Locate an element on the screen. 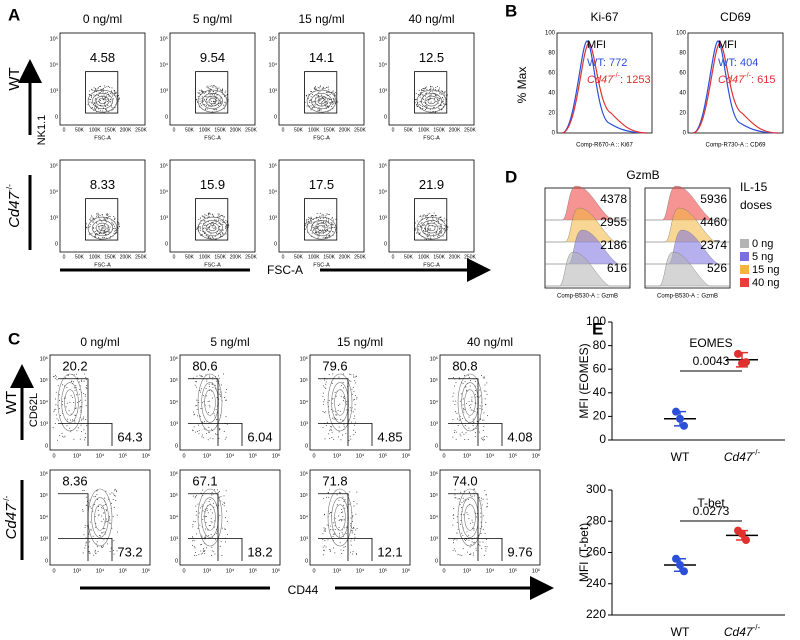 The image size is (800, 640). x-tick-label: 10⁴ is located at coordinates (230, 455).